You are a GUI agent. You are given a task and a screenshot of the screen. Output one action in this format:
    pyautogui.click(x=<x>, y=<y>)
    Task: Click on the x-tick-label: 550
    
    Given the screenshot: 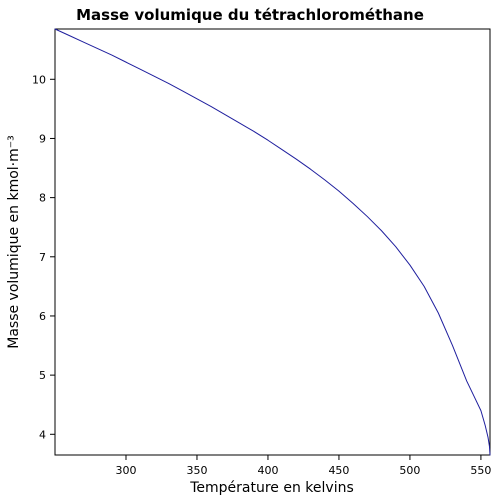 What is the action you would take?
    pyautogui.click(x=480, y=470)
    